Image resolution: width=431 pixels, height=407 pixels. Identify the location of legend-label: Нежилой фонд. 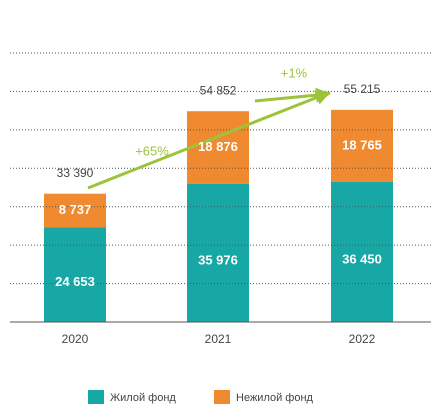
(275, 398).